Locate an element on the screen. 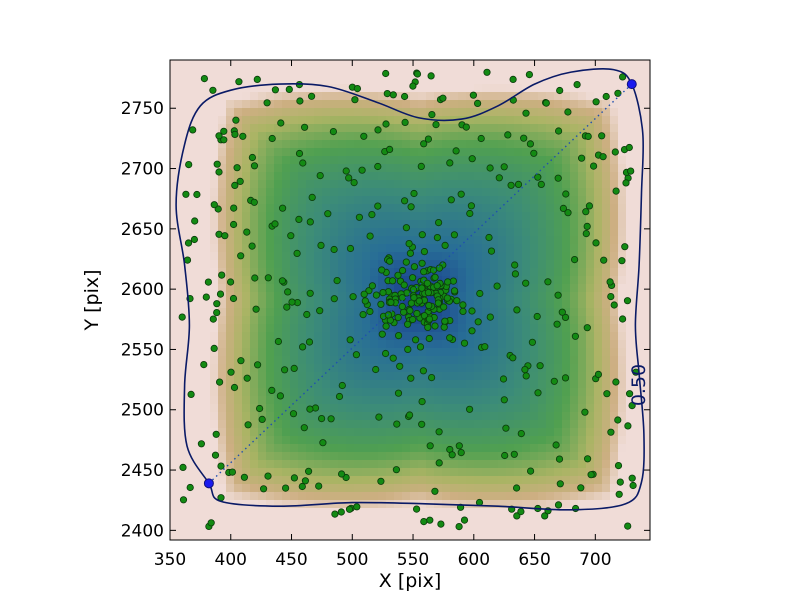 The image size is (800, 600). x-tick-label: 700 is located at coordinates (595, 560).